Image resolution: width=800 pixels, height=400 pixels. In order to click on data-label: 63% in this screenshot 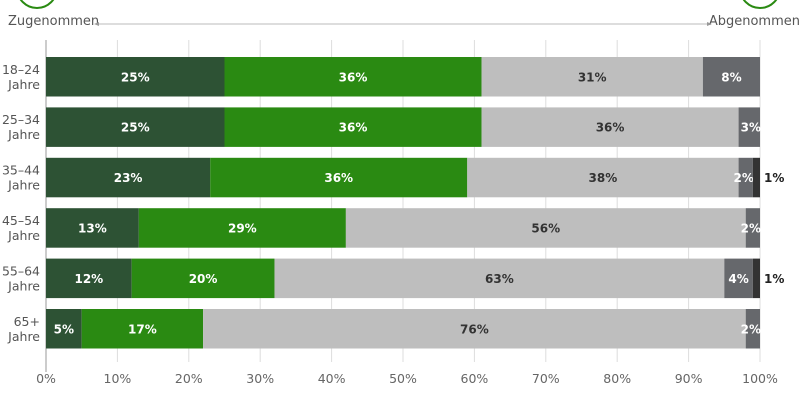, I will do `click(499, 279)`.